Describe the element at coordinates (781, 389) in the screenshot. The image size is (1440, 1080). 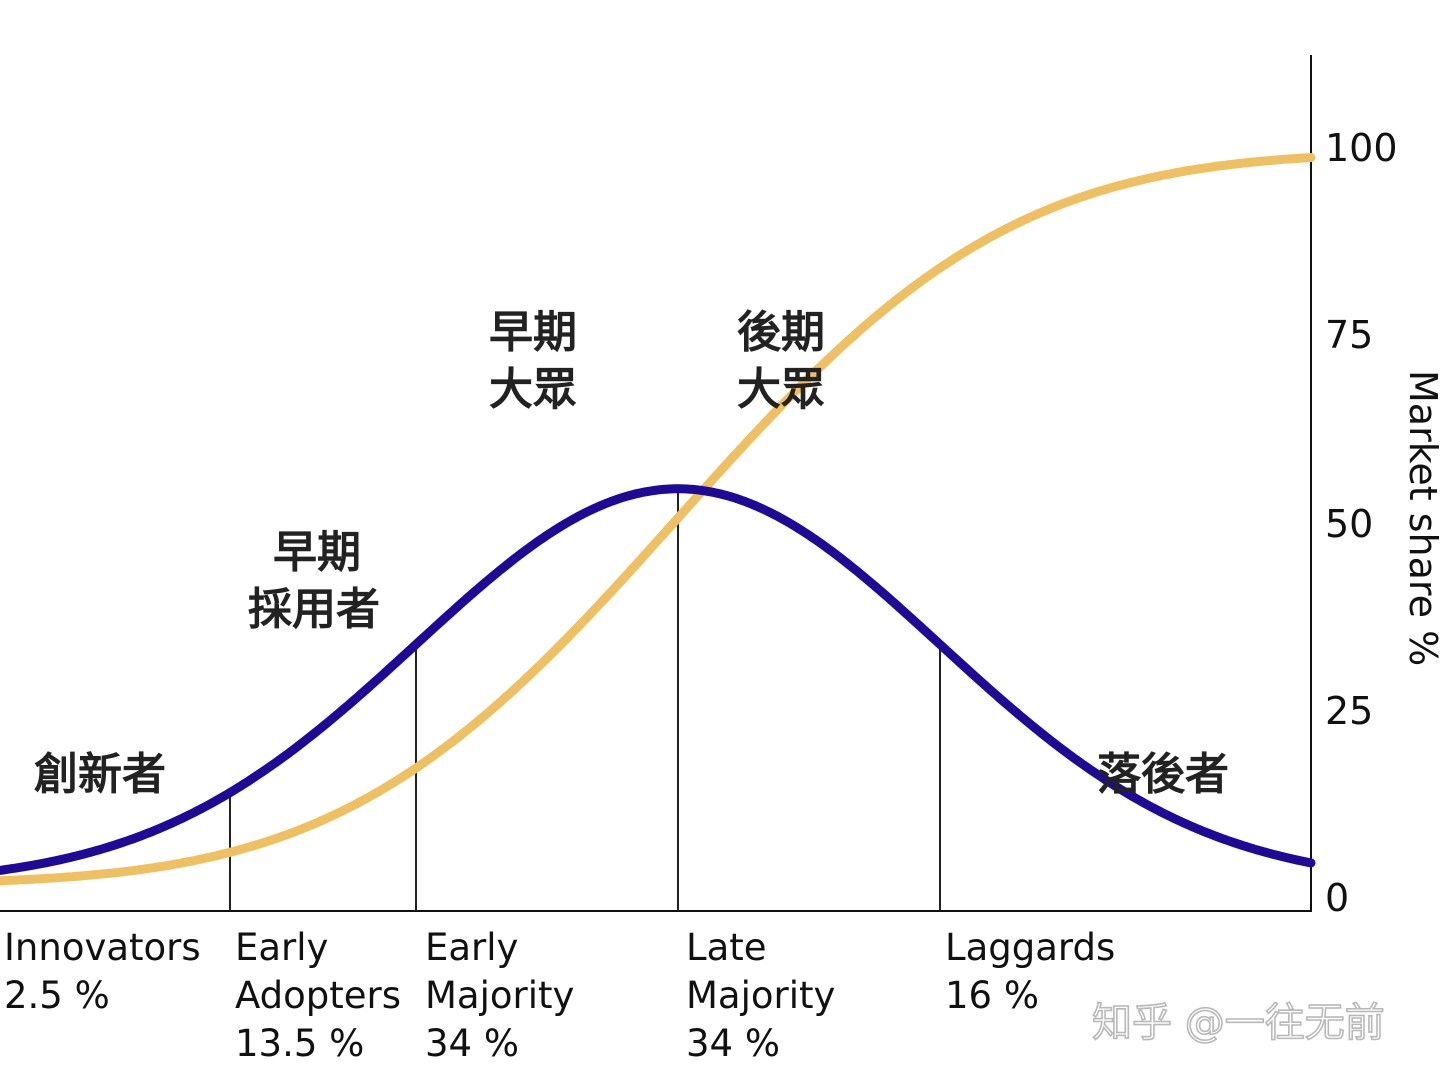
I see `annotation-late-majority-2: 大眾` at that location.